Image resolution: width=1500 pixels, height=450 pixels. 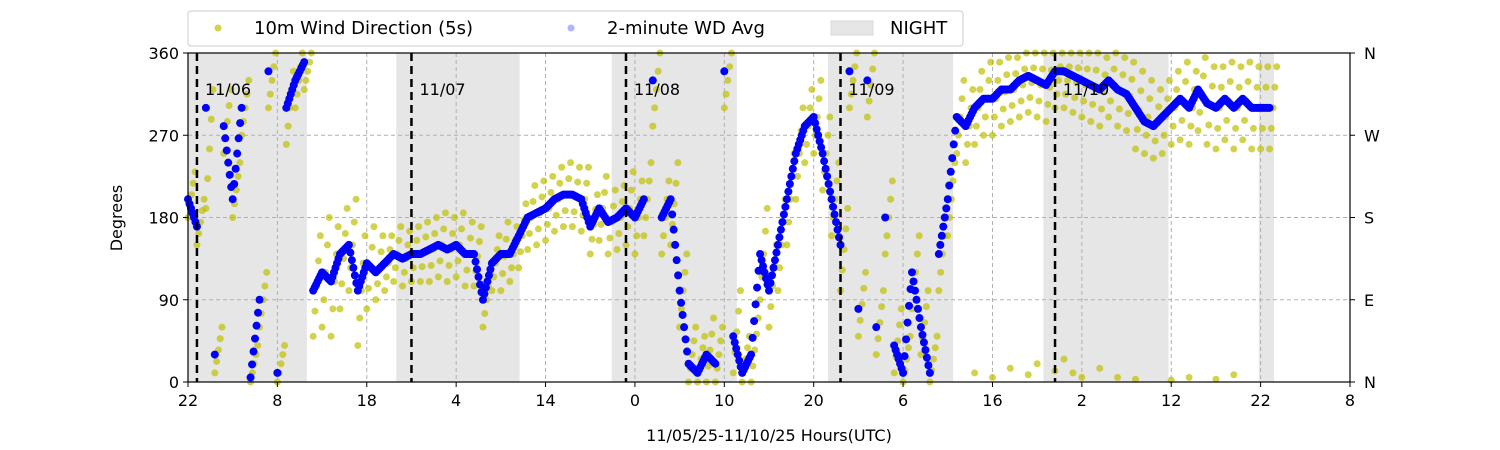 What do you see at coordinates (456, 400) in the screenshot?
I see `x-tick-label: 4` at bounding box center [456, 400].